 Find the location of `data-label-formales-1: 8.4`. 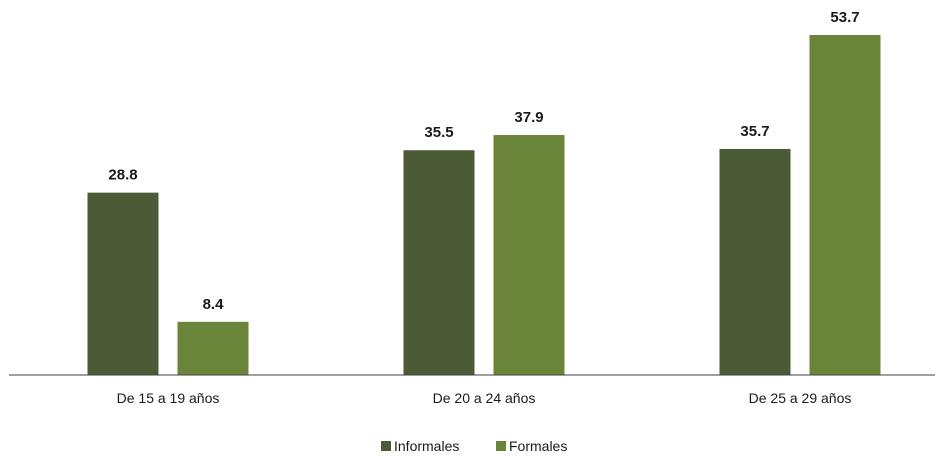

data-label-formales-1: 8.4 is located at coordinates (214, 304).